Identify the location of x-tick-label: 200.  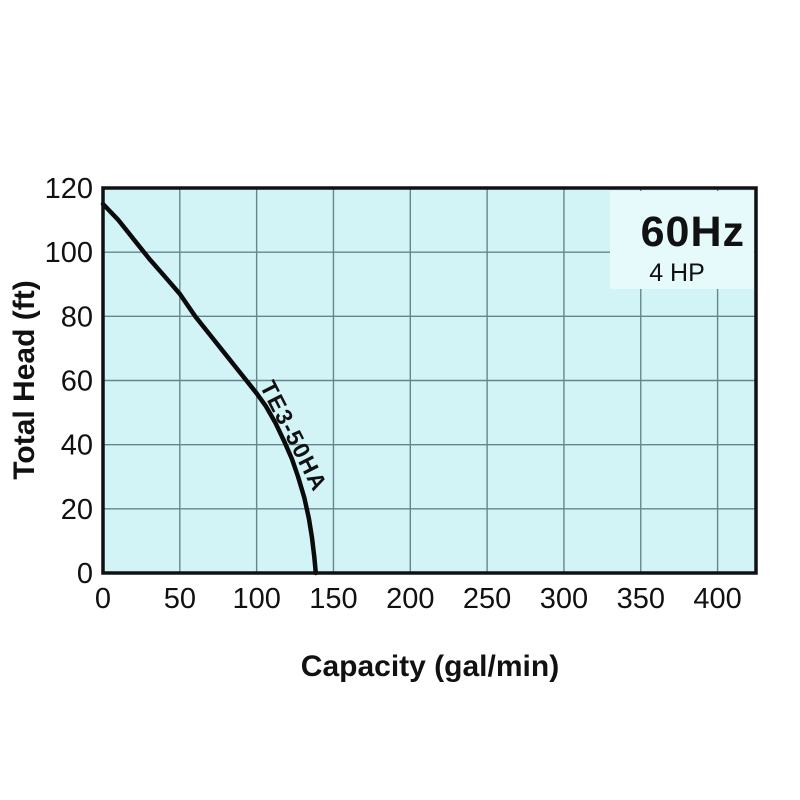
(410, 599).